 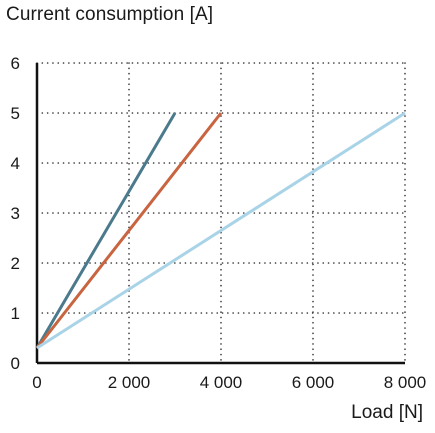 I want to click on x-tick-label: 8 000, so click(x=405, y=382).